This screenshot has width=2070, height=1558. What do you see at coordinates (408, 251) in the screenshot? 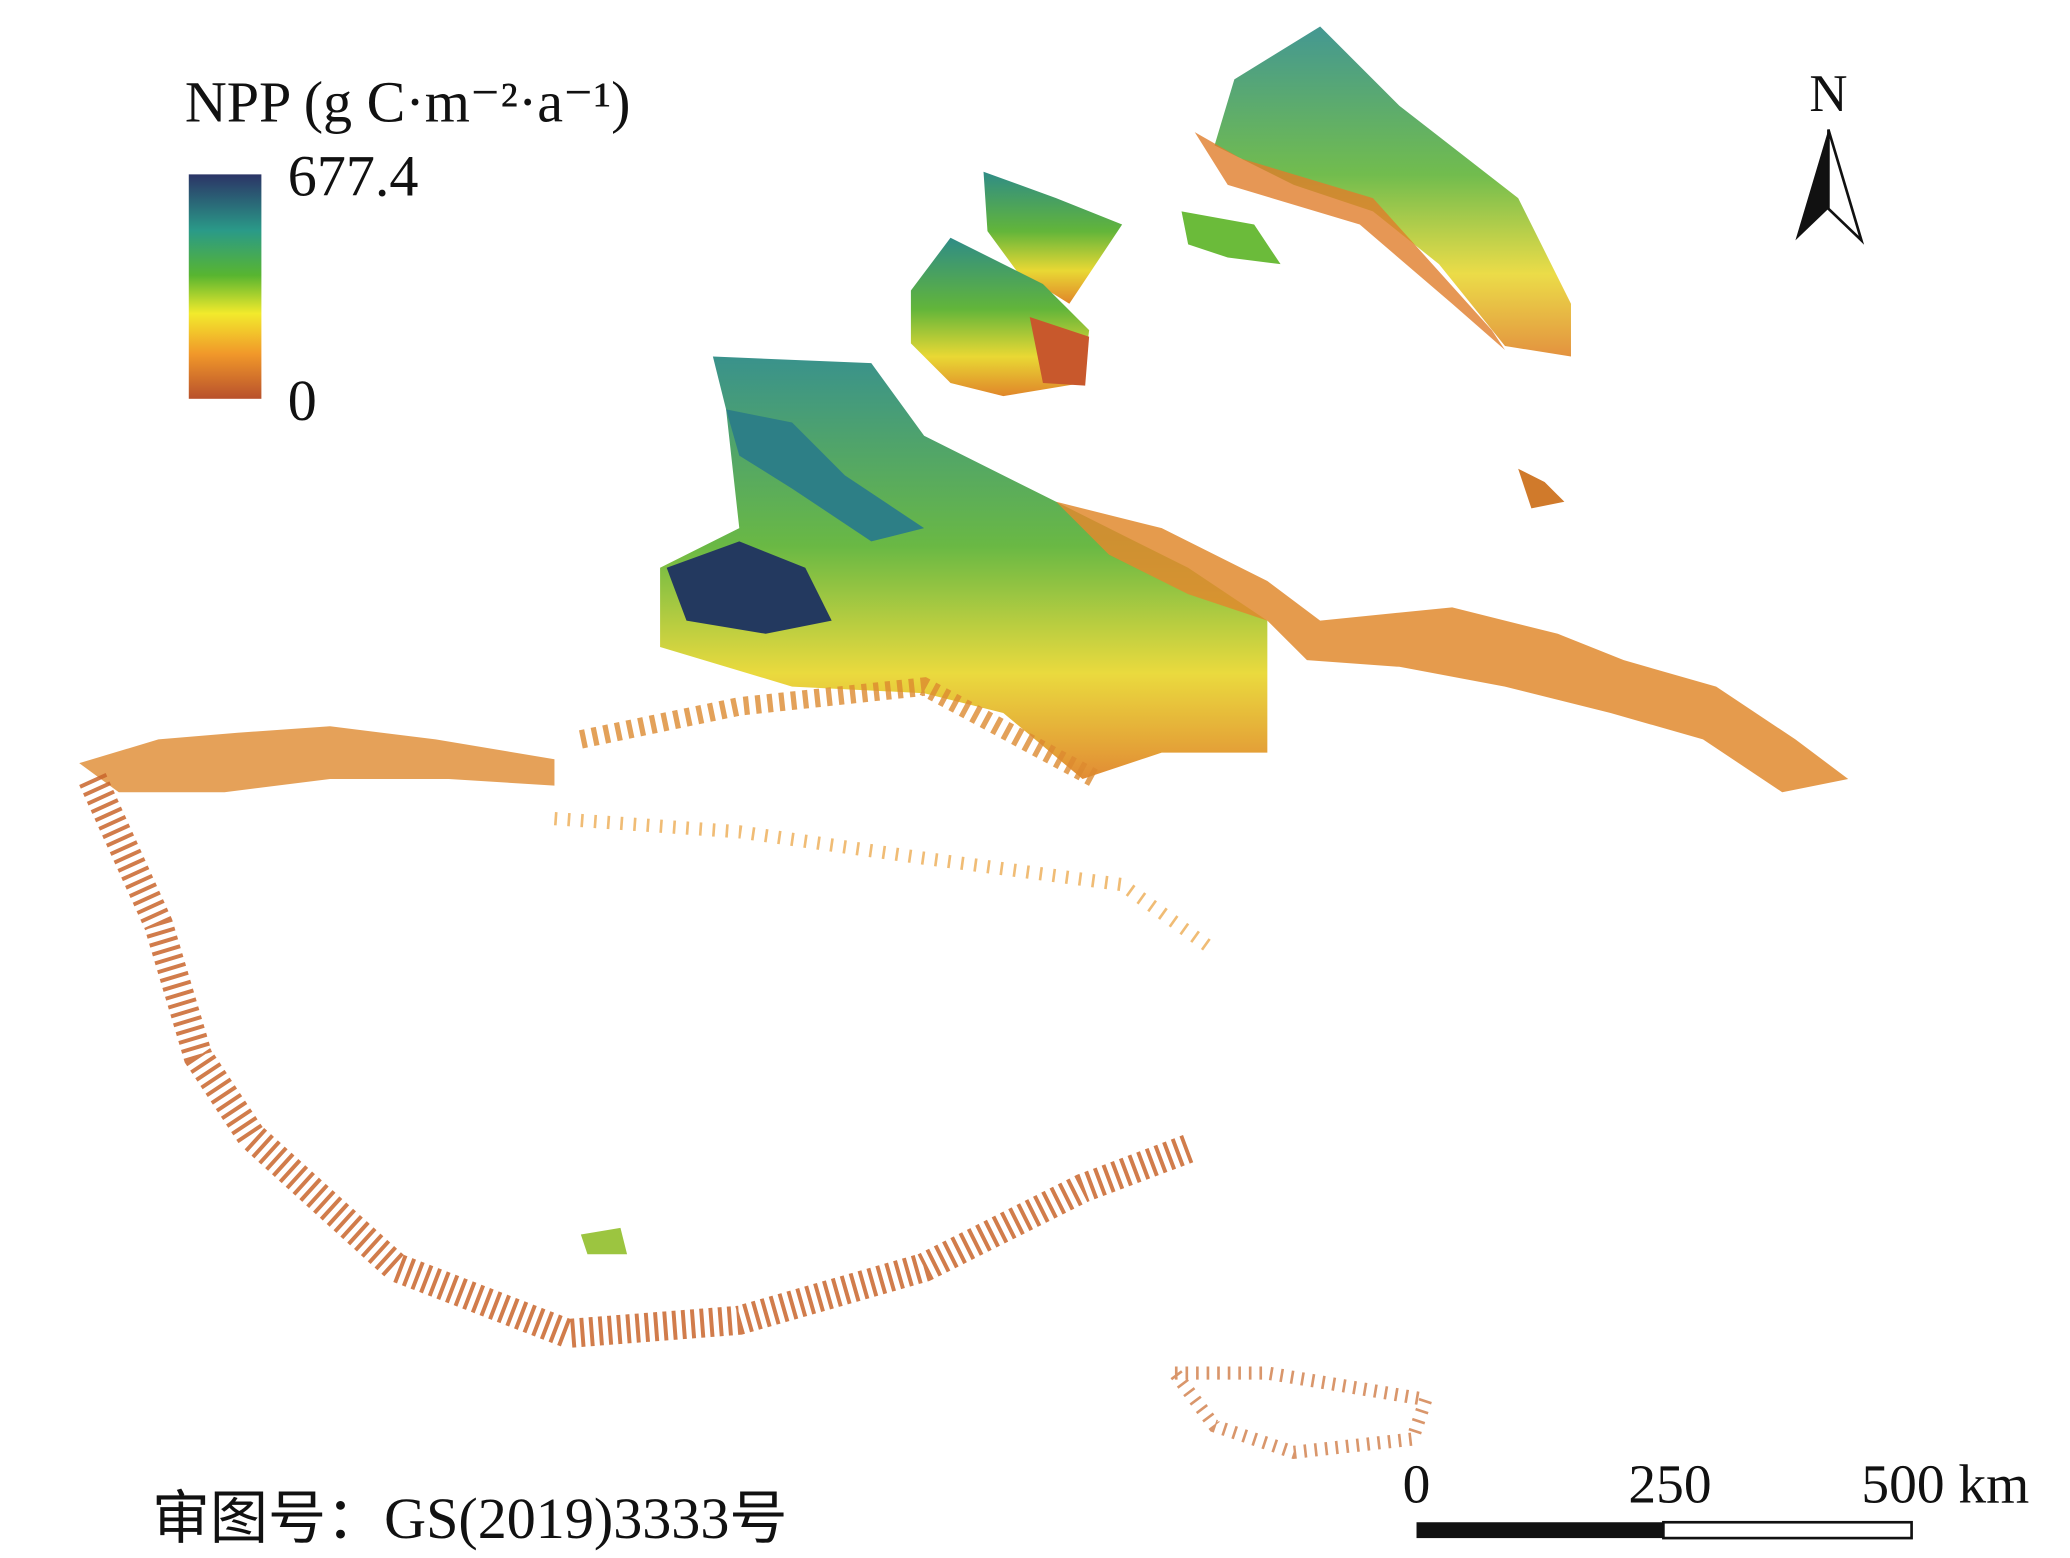
I see `legend: NPP (g C·m⁻²·a⁻¹) 677.4 0` at bounding box center [408, 251].